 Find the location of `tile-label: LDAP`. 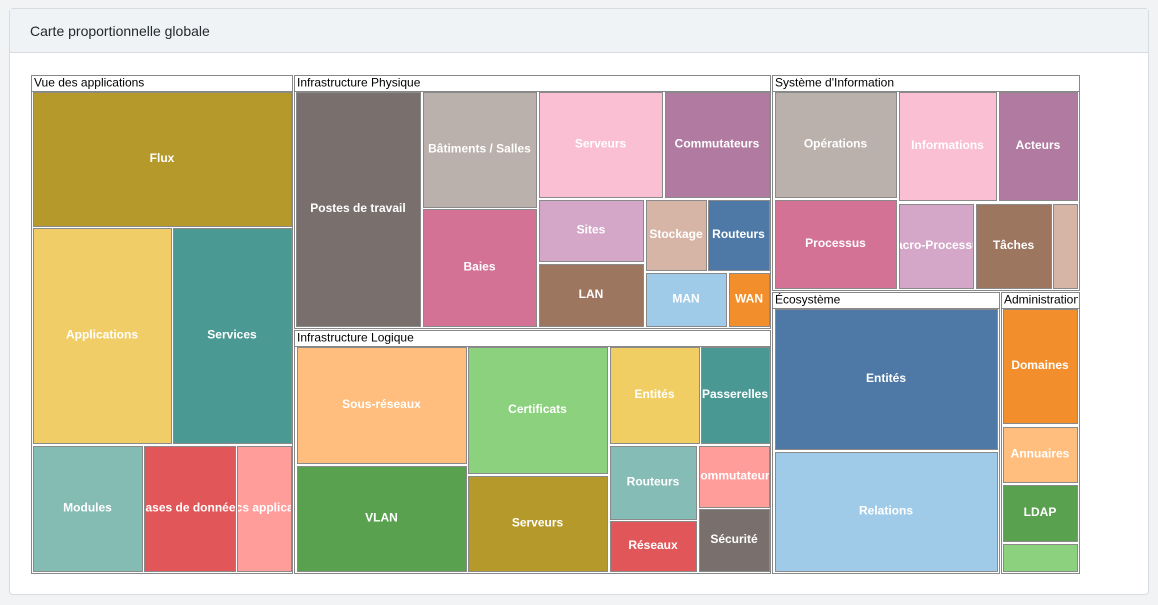

tile-label: LDAP is located at coordinates (1040, 512).